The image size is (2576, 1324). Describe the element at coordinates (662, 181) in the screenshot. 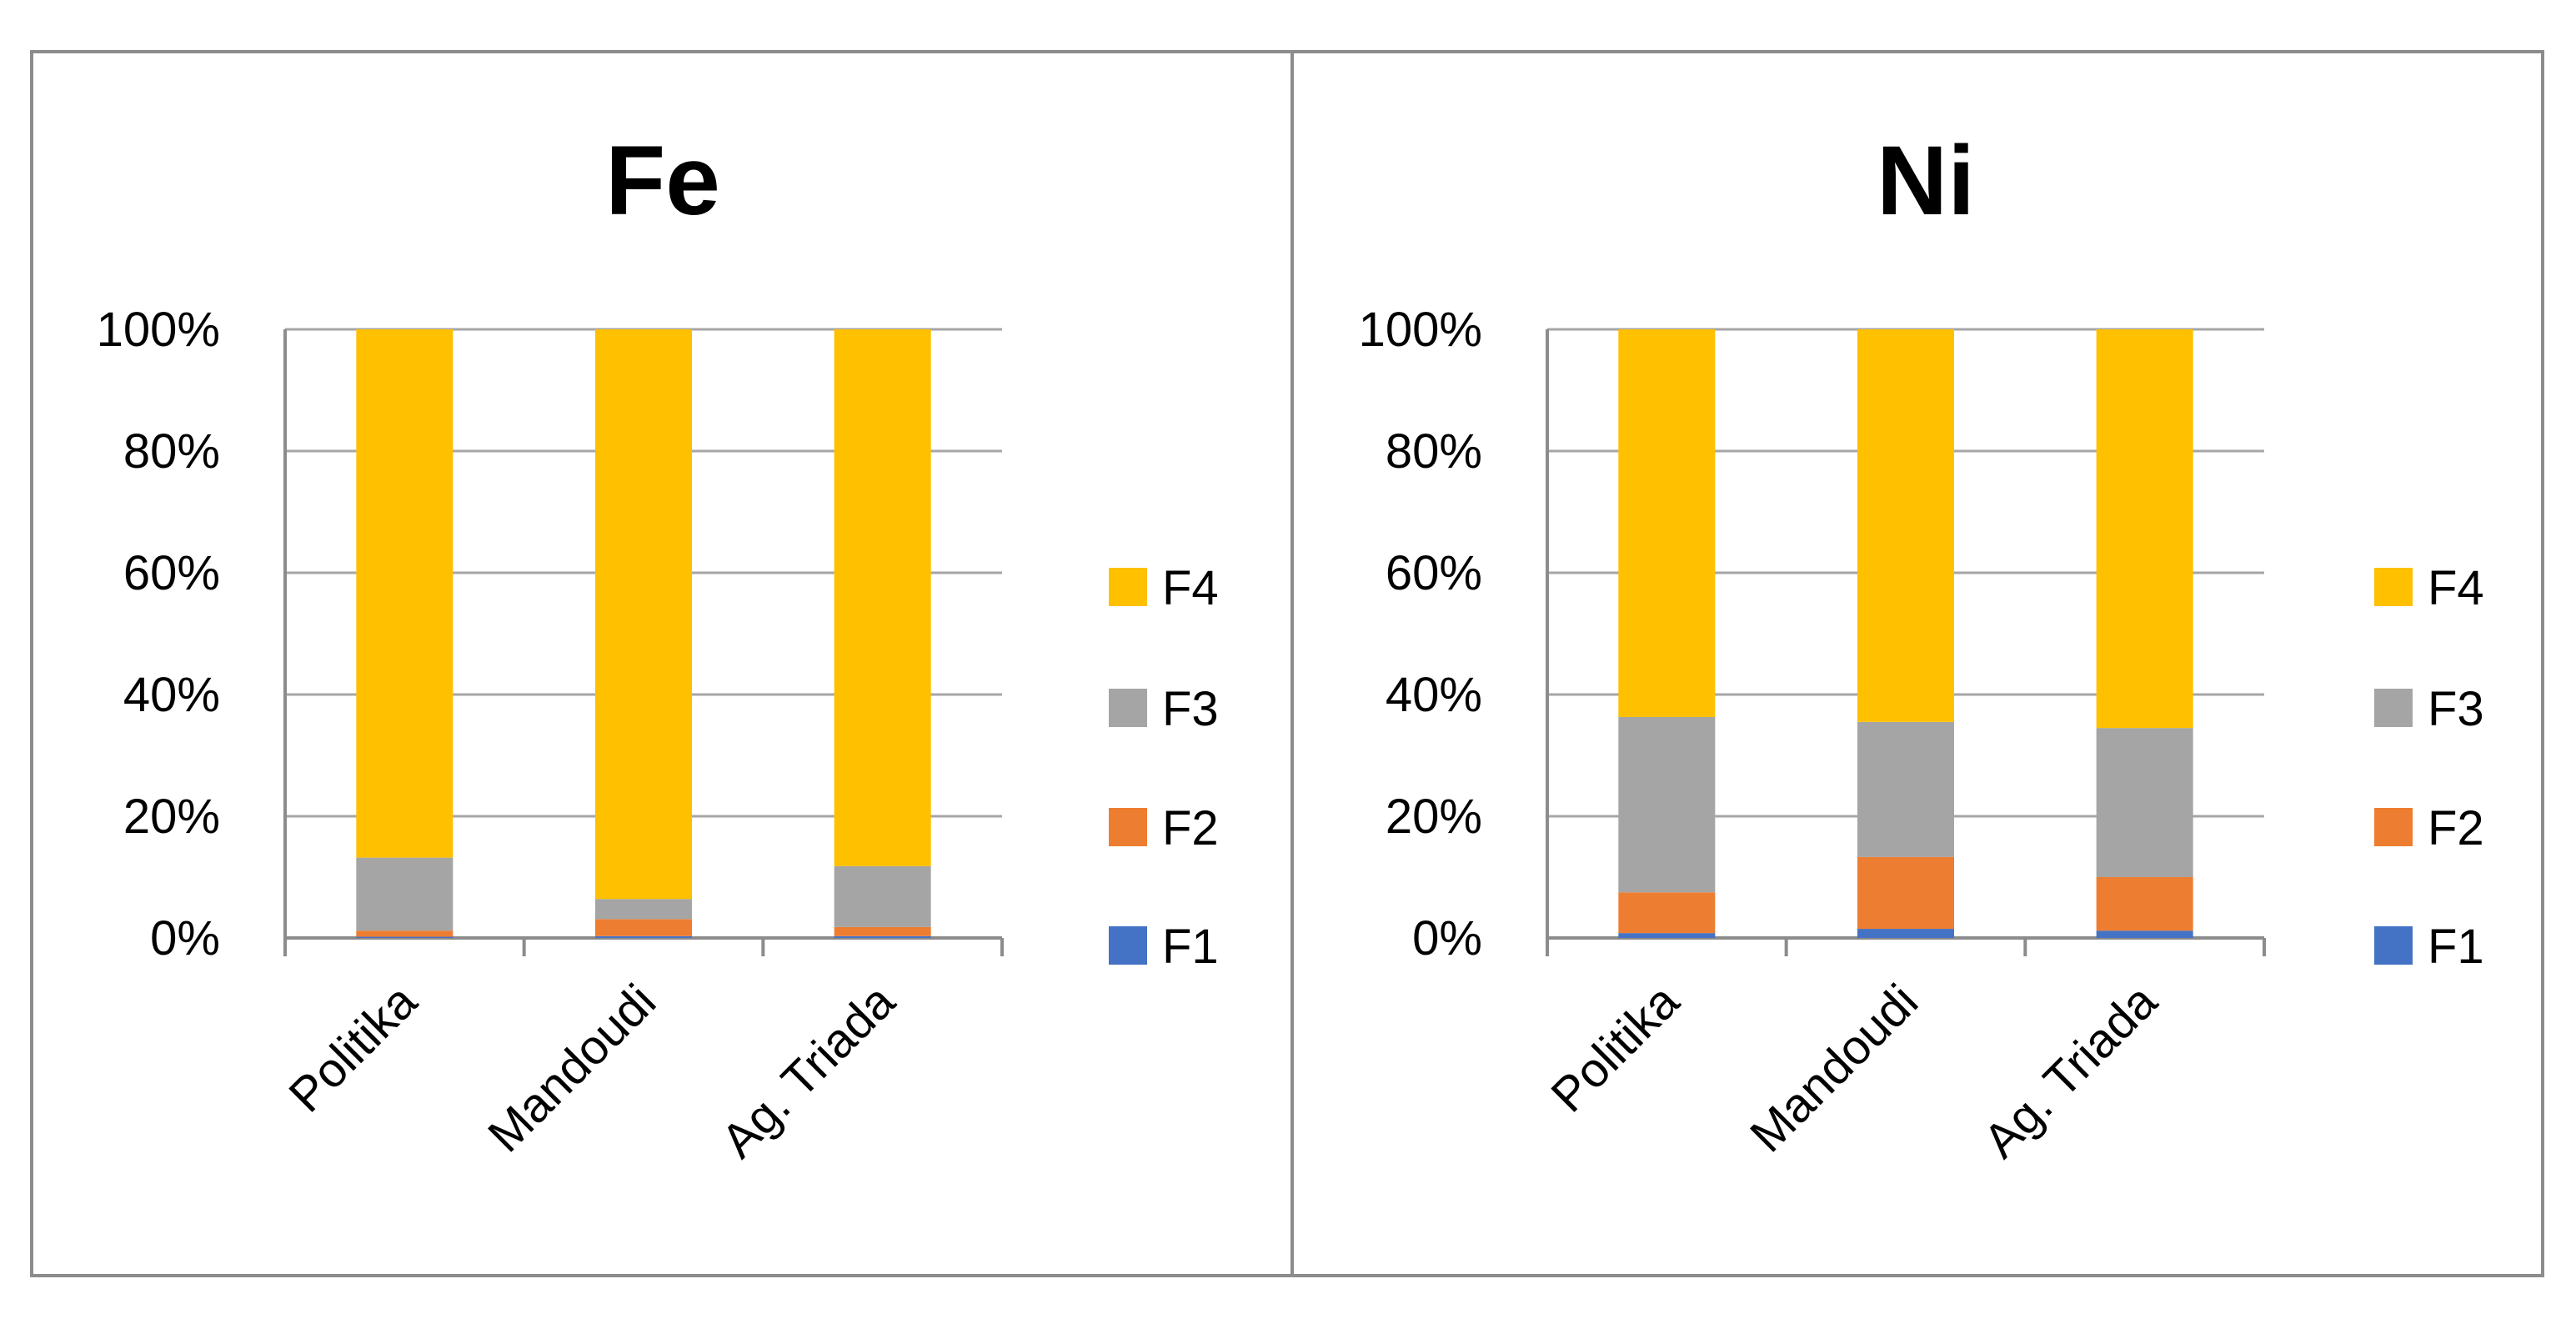

I see `chart-title: Fe` at that location.